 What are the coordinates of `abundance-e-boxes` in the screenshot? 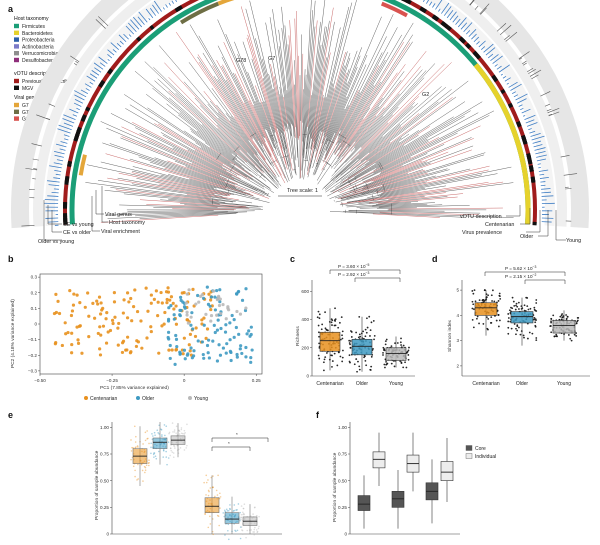 It's located at (195, 481).